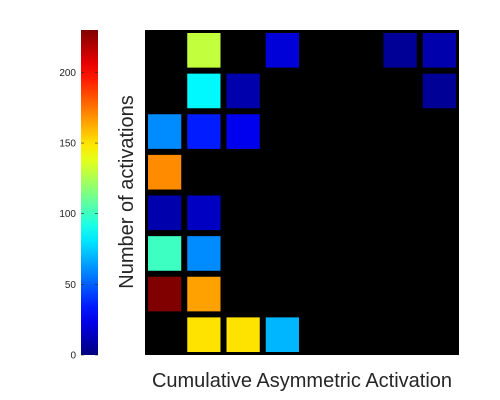  What do you see at coordinates (67, 214) in the screenshot?
I see `colorbar-tick-label: 100` at bounding box center [67, 214].